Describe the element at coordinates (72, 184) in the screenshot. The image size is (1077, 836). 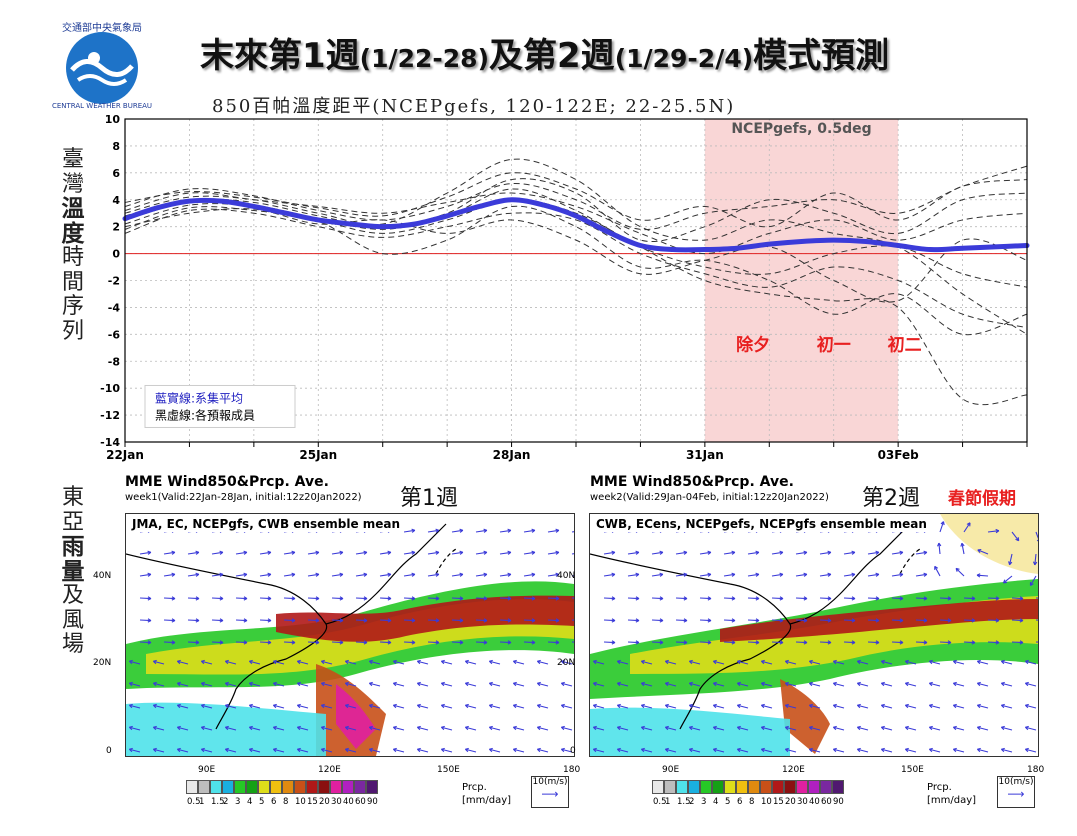
I see `side-char: 灣` at that location.